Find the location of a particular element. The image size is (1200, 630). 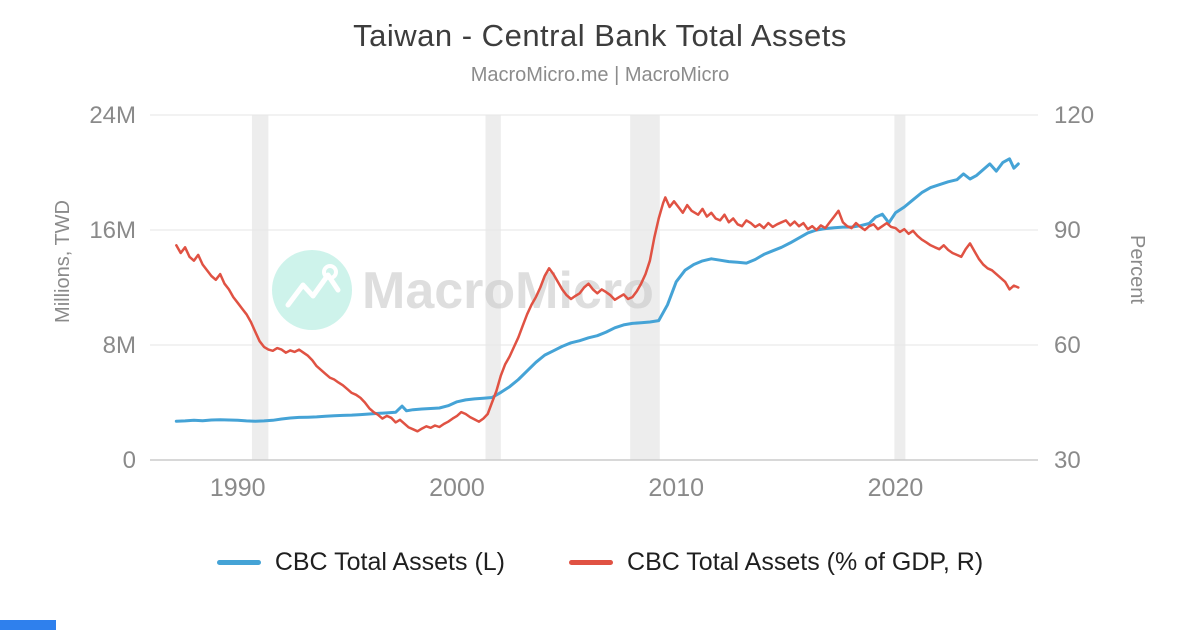

legend-item-cbc-total-assets-pct-gdp: CBC Total Assets (% of GDP, R) is located at coordinates (776, 562).